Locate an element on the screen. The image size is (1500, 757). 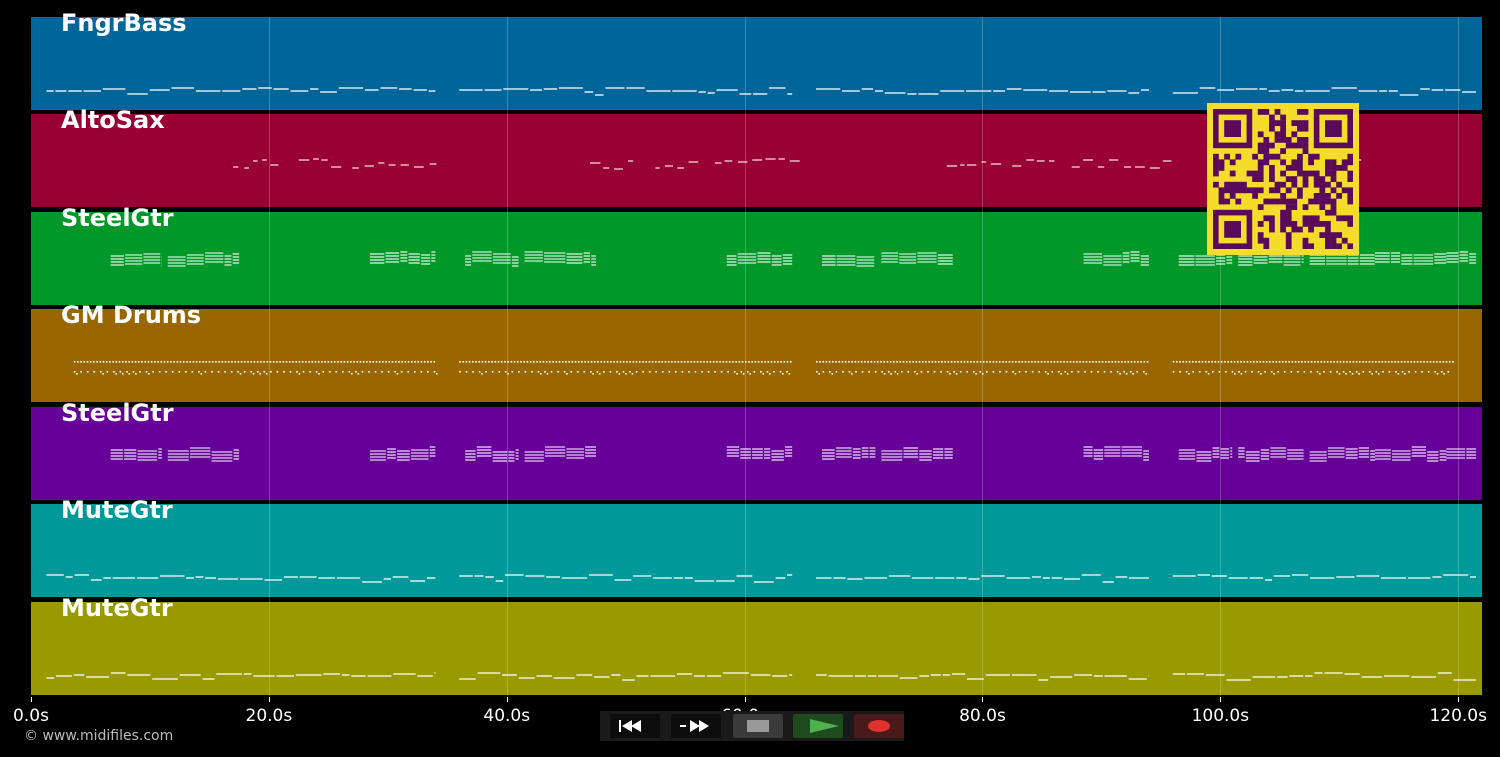
track-lane: FngrBass is located at coordinates (756, 59).